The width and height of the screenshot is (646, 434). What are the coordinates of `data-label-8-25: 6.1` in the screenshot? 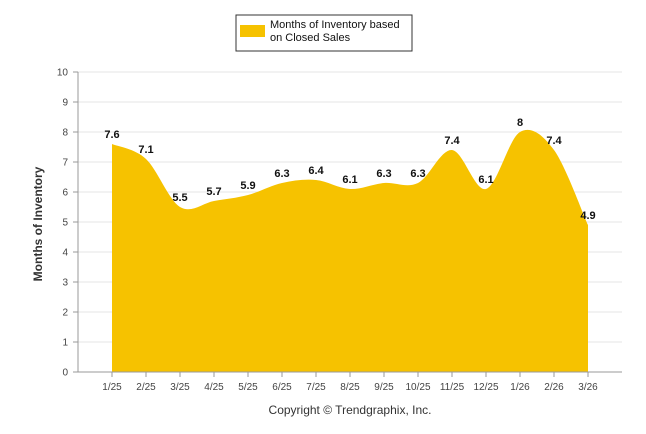 It's located at (349, 180).